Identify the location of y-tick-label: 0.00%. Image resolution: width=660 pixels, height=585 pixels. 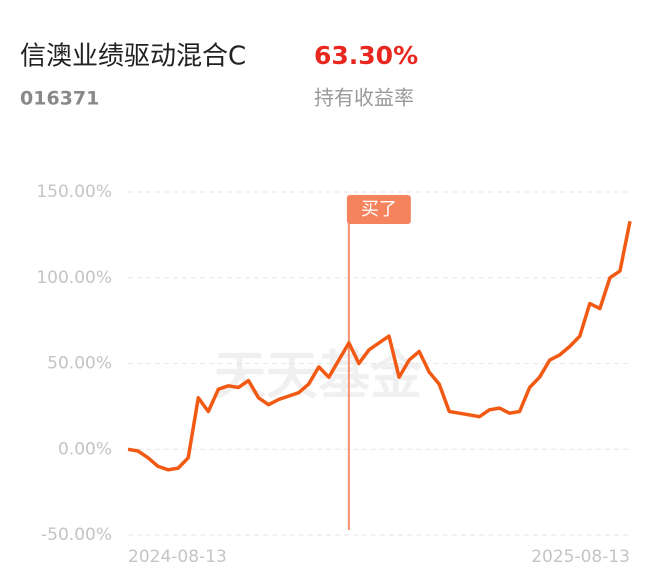
(85, 449).